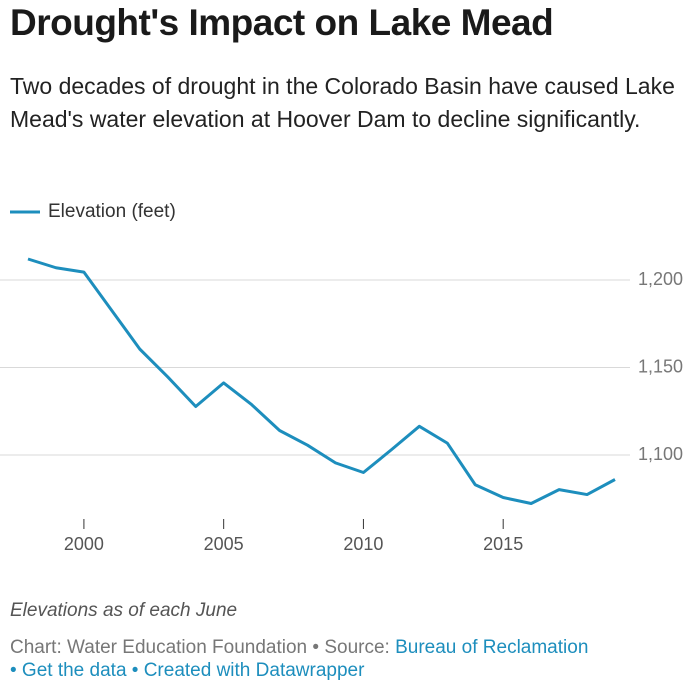 This screenshot has height=682, width=700. What do you see at coordinates (492, 647) in the screenshot?
I see `source-link: Bureau of Reclamation` at bounding box center [492, 647].